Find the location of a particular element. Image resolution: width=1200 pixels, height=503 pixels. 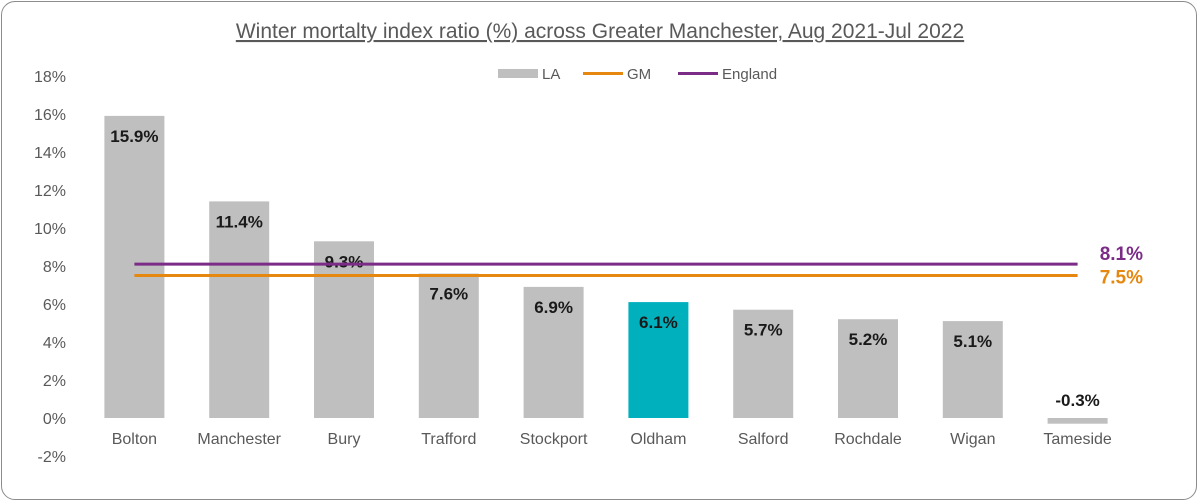

x-tick-label: Rochdale is located at coordinates (868, 439).